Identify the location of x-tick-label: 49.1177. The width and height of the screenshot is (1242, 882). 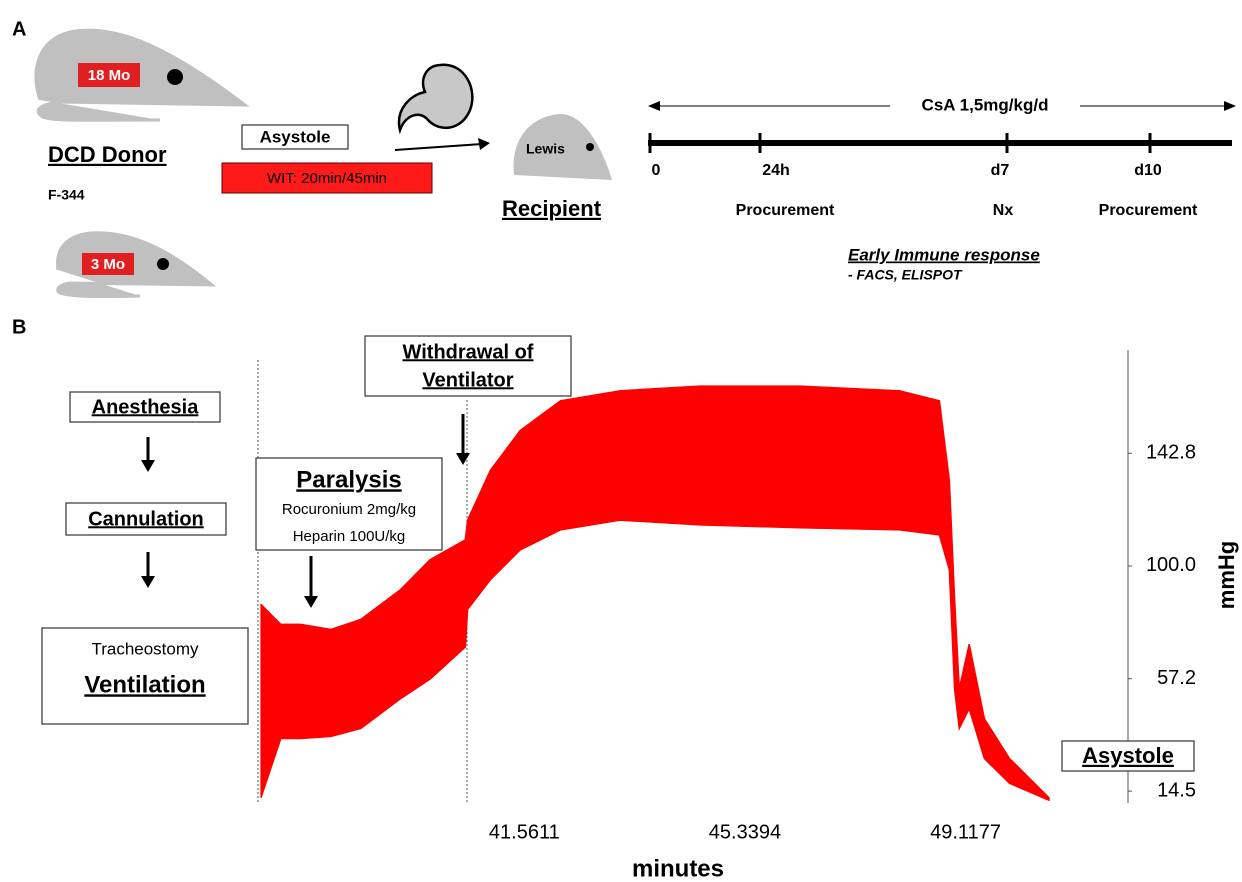
(965, 832).